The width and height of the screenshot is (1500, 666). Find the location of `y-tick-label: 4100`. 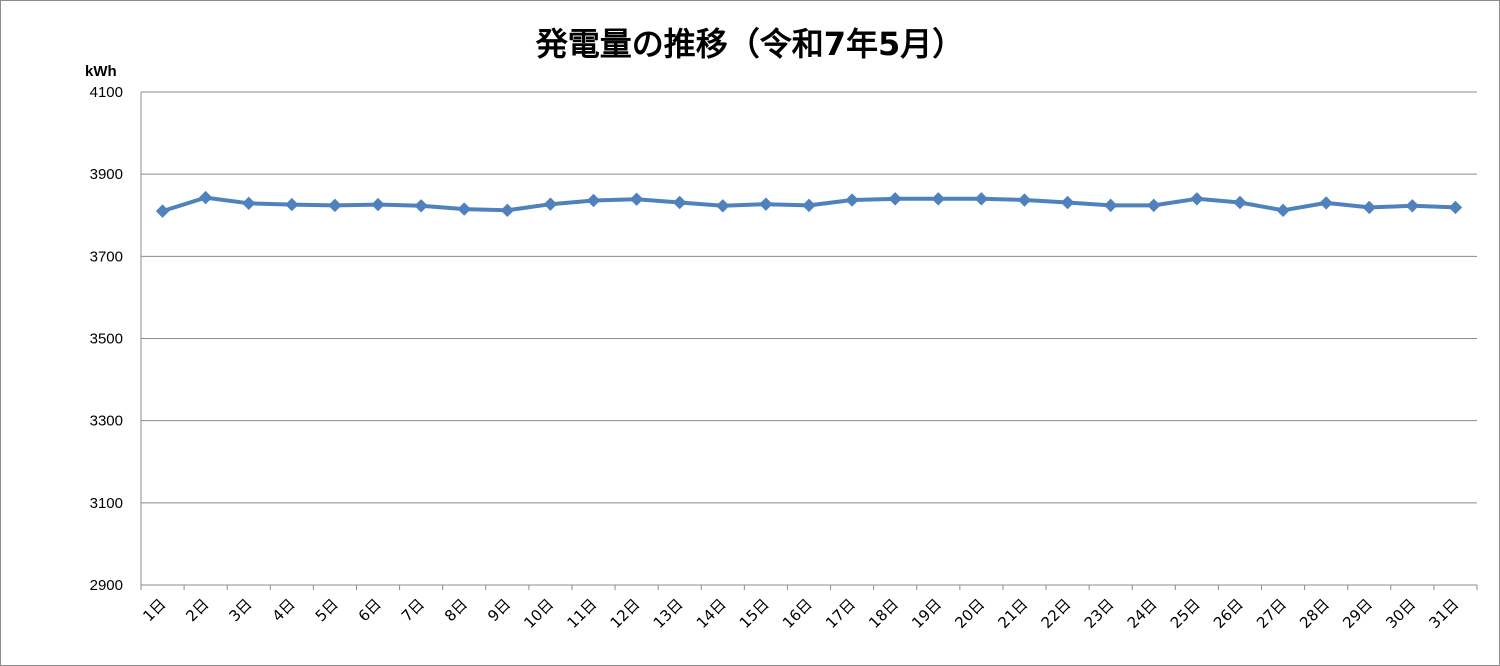

y-tick-label: 4100 is located at coordinates (106, 92).